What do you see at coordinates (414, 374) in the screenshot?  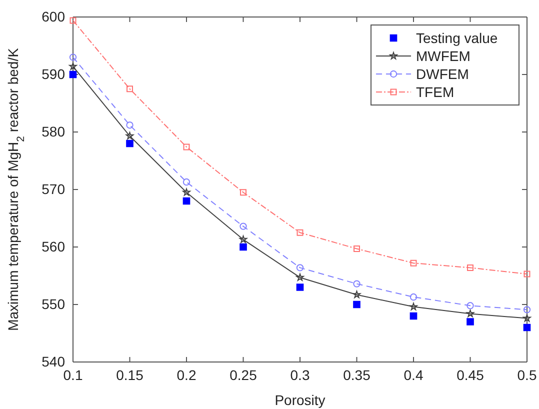 I see `x-tick-label: 0.4` at bounding box center [414, 374].